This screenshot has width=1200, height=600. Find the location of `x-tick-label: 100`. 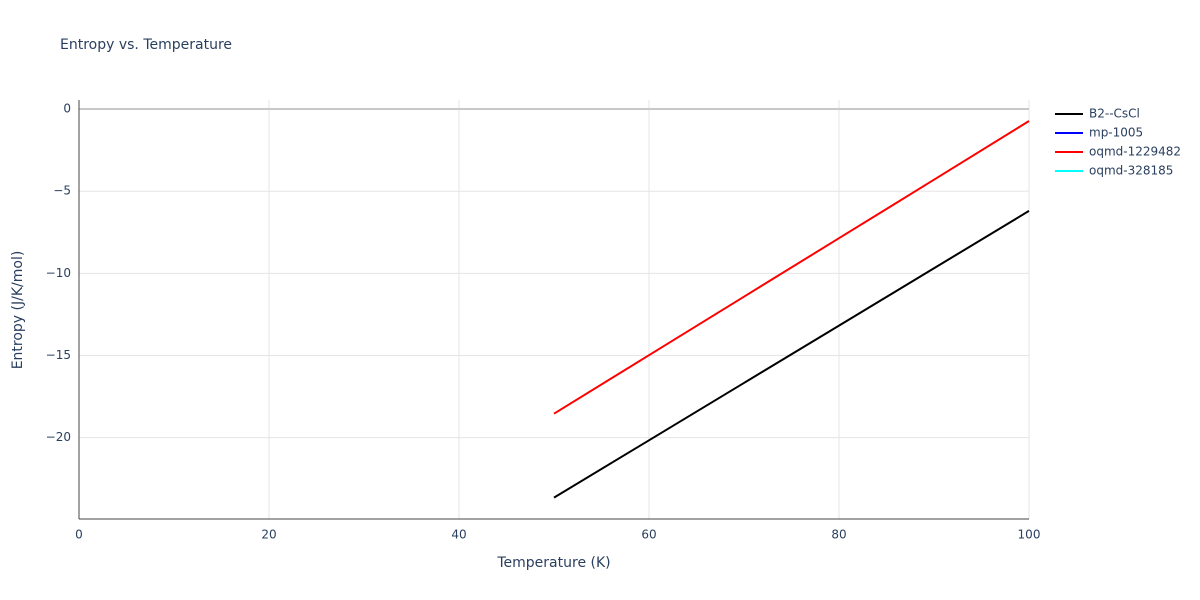

x-tick-label: 100 is located at coordinates (1029, 535).